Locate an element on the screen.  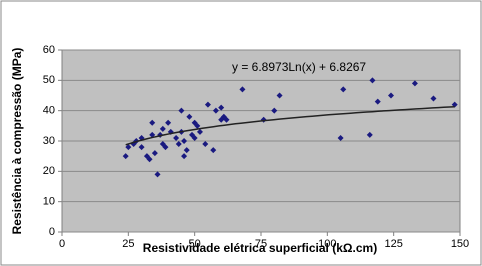
y-tick-label: 50 is located at coordinates (49, 80).